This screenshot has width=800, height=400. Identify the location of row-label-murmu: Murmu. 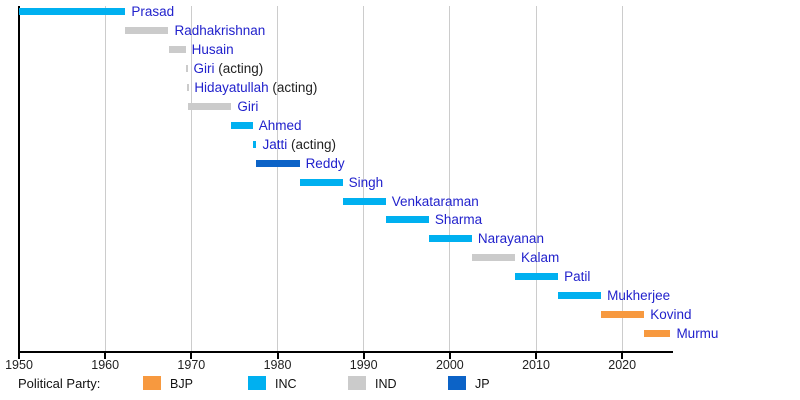
(697, 333).